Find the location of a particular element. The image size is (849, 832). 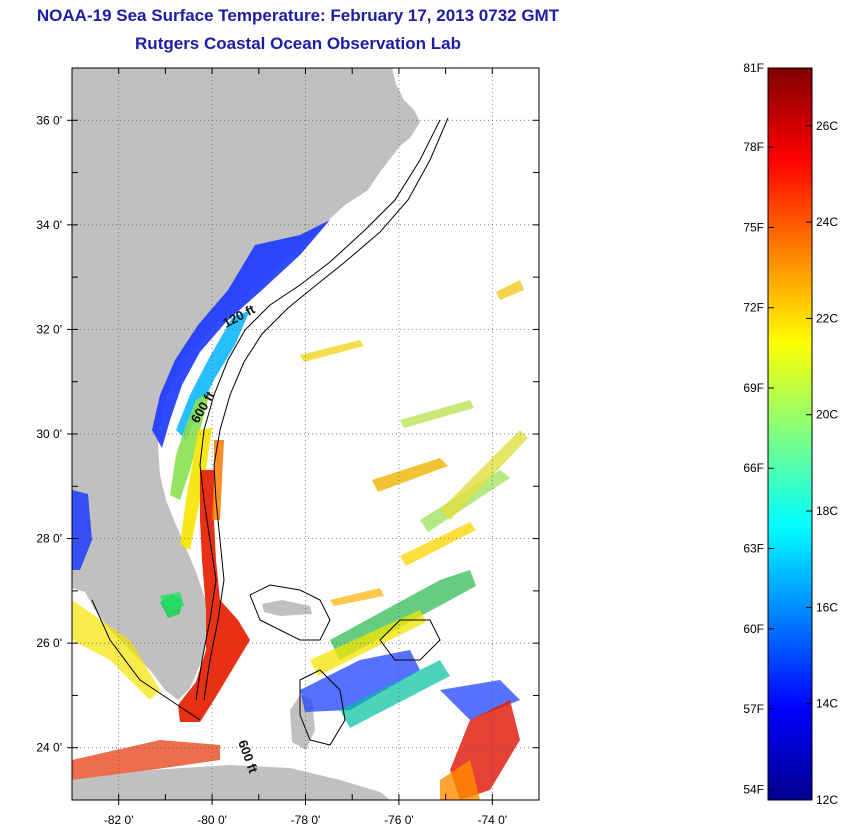

lat-tick-label: 34 0' is located at coordinates (49, 225).